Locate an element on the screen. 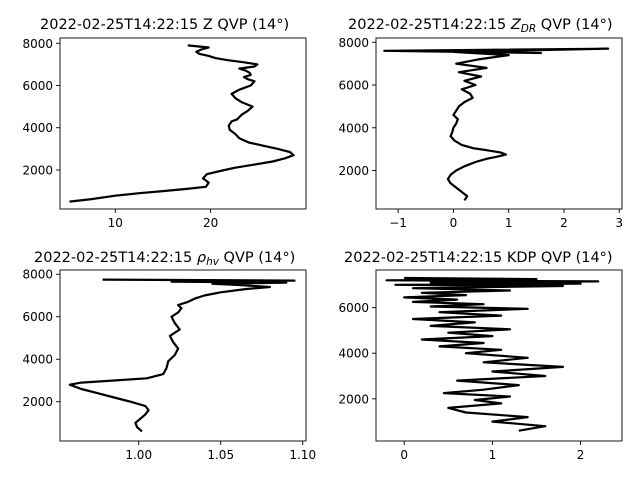 The height and width of the screenshot is (480, 640). x-tick-label: 20 is located at coordinates (210, 223).